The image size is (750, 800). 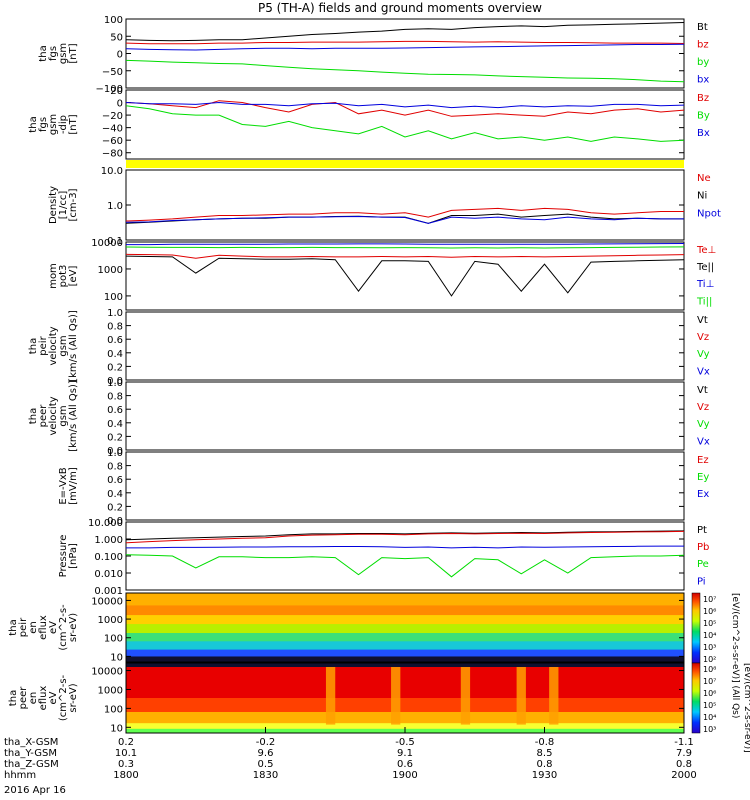 I want to click on y-tick-label: 0.001, so click(x=108, y=591).